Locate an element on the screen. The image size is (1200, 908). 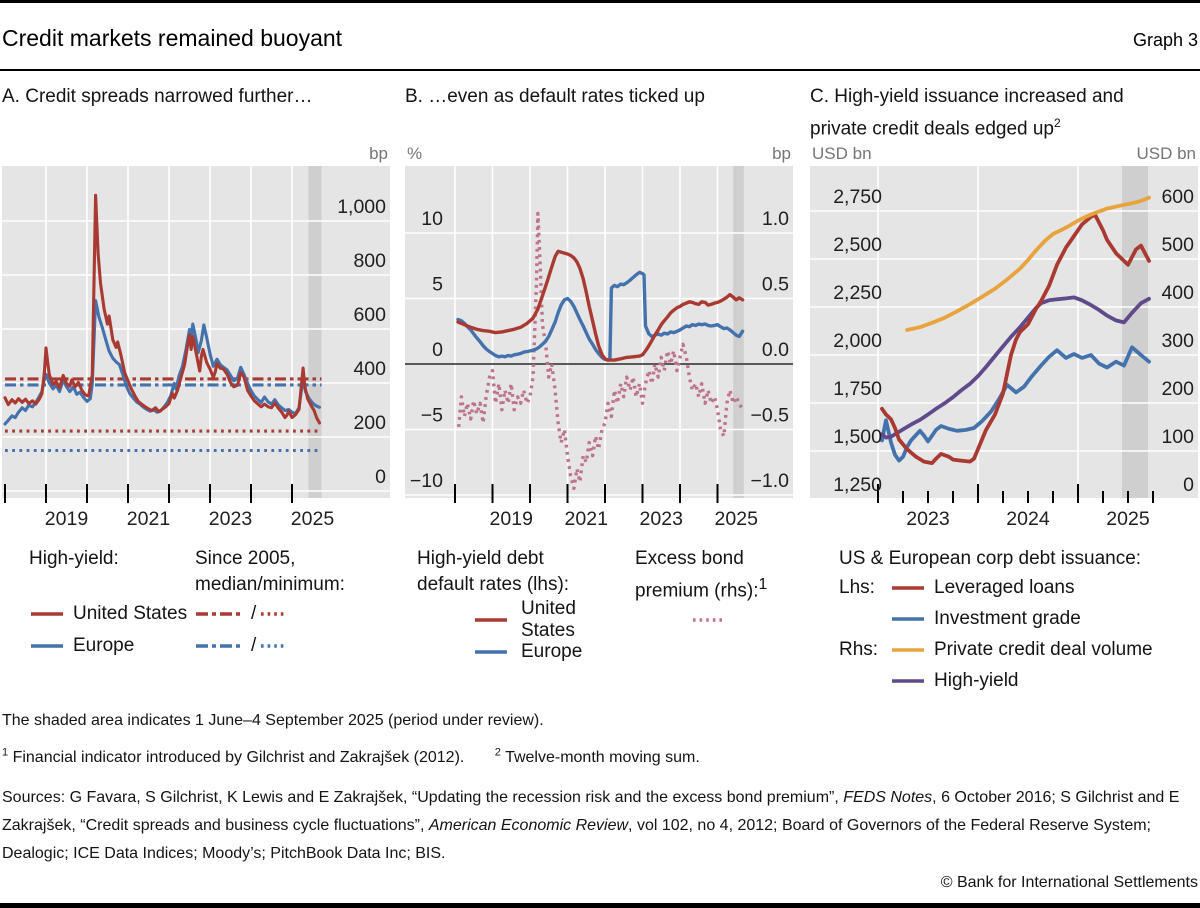
legend-c-header: US & European corp debt issuance: is located at coordinates (990, 558).